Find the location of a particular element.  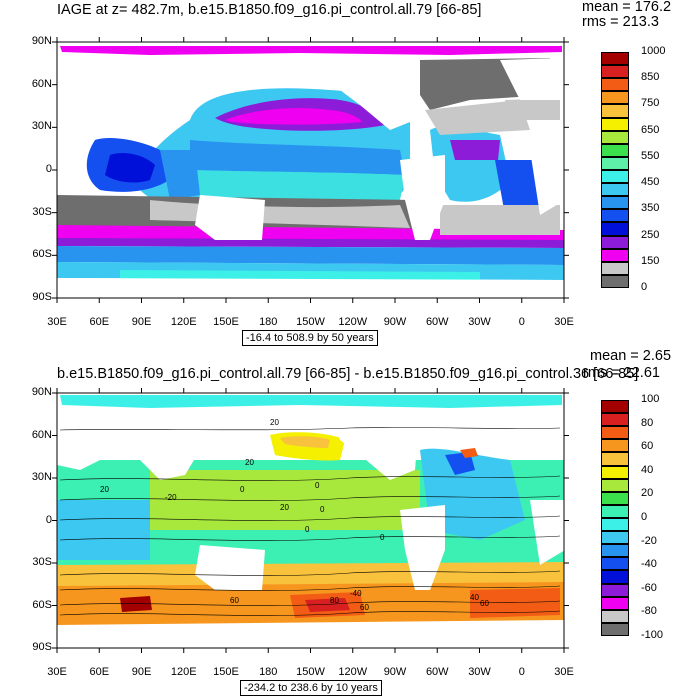

lat-label: 90S is located at coordinates (42, 297).